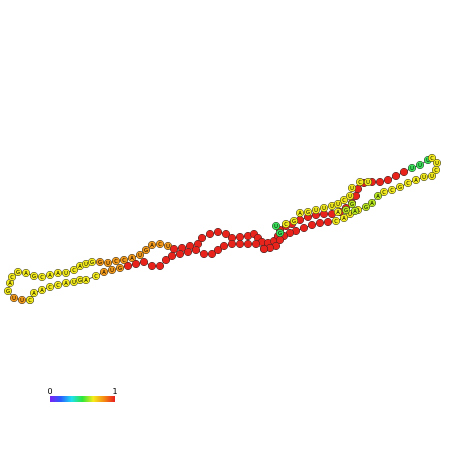 This screenshot has width=452, height=452. Describe the element at coordinates (49, 391) in the screenshot. I see `legend-min-label: 0` at that location.